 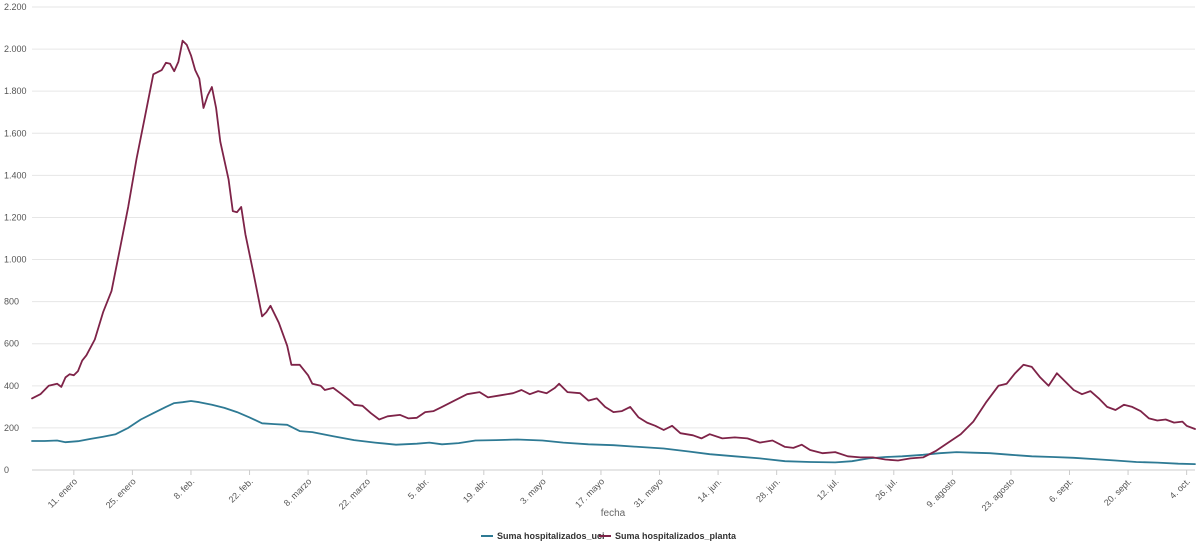 I want to click on x-tick-label: 8. marzo, so click(x=298, y=492).